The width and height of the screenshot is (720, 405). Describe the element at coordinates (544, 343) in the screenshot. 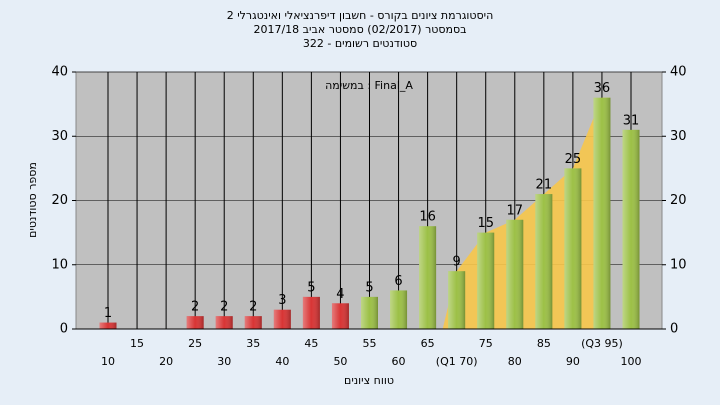

I see `x-tick-label: 85` at that location.